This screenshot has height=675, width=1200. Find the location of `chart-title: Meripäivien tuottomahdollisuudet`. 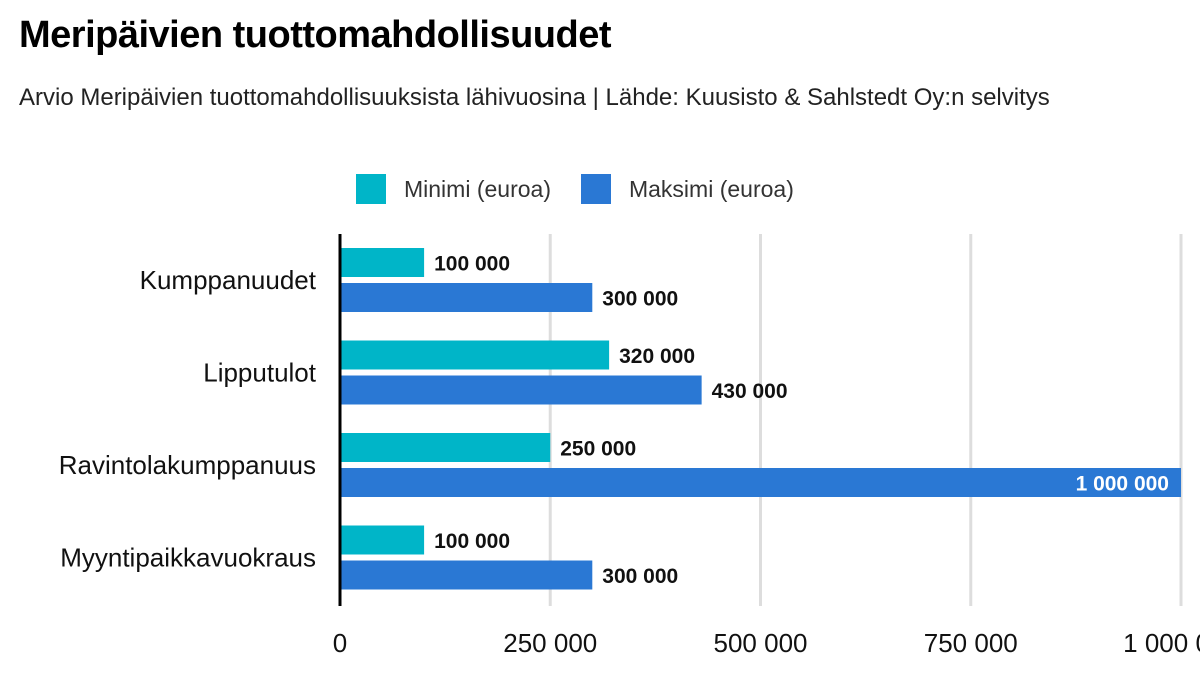

chart-title: Meripäivien tuottomahdollisuudet is located at coordinates (315, 35).